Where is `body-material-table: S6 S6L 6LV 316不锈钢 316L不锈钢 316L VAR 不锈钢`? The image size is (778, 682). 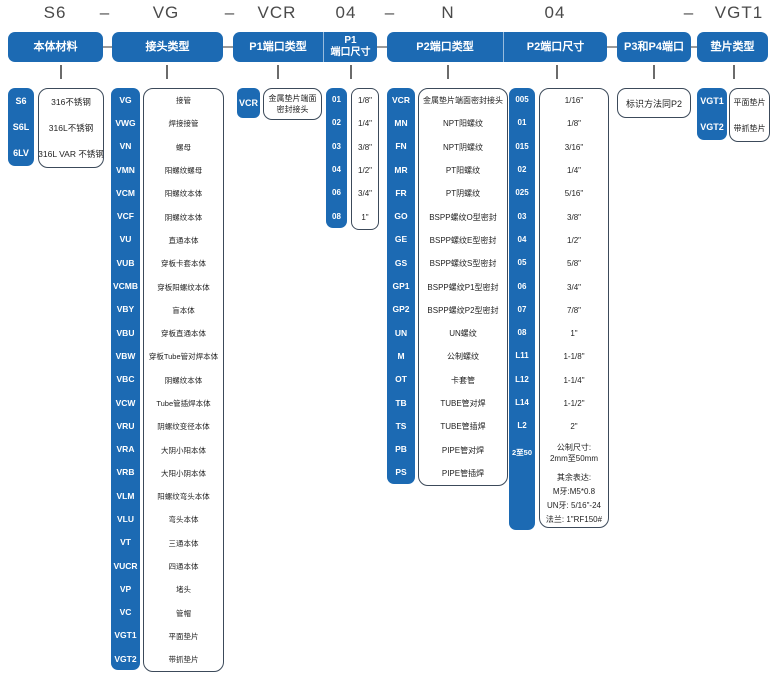
body-material-table: S6 S6L 6LV 316不锈钢 316L不锈钢 316L VAR 不锈钢 is located at coordinates (56, 128).